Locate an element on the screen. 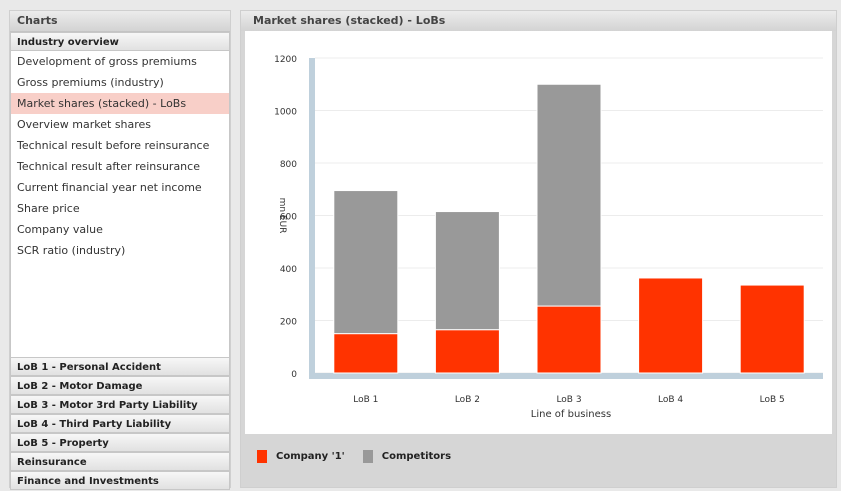 This screenshot has height=491, width=841. chart-item-development-gross-premiums: Development of gross premiums is located at coordinates (107, 61).